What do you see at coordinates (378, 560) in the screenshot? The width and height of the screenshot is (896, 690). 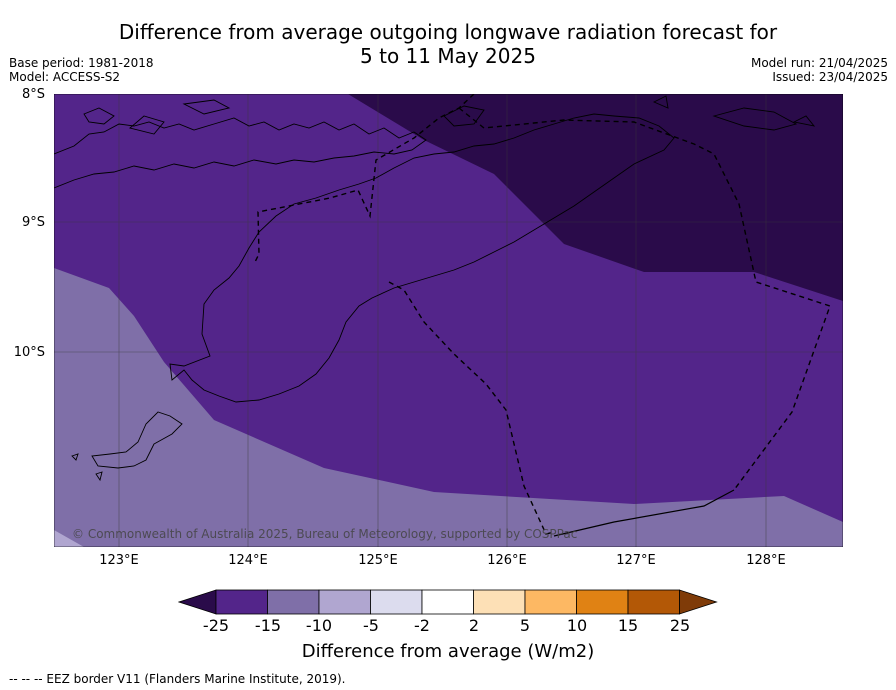 I see `lon-label-125e: 125°E` at bounding box center [378, 560].